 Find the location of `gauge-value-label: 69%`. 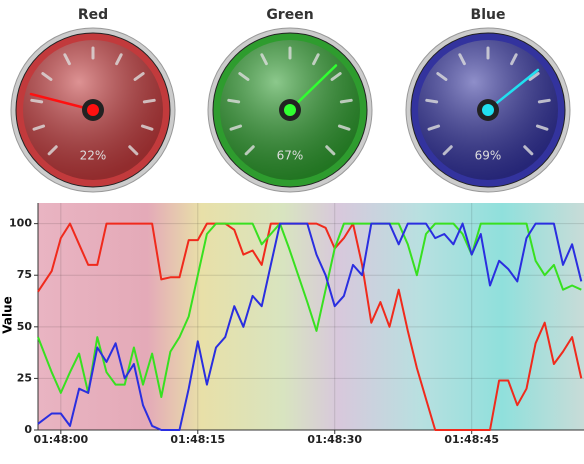

gauge-value-label: 69% is located at coordinates (488, 156).